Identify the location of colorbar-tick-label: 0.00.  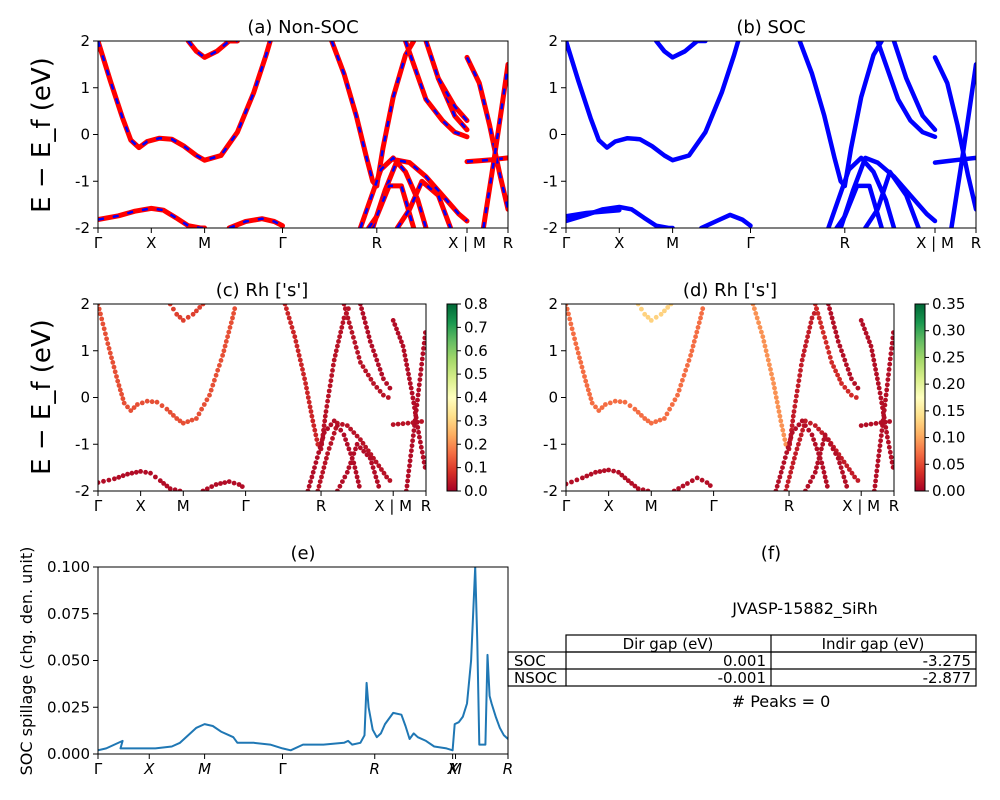
(948, 491).